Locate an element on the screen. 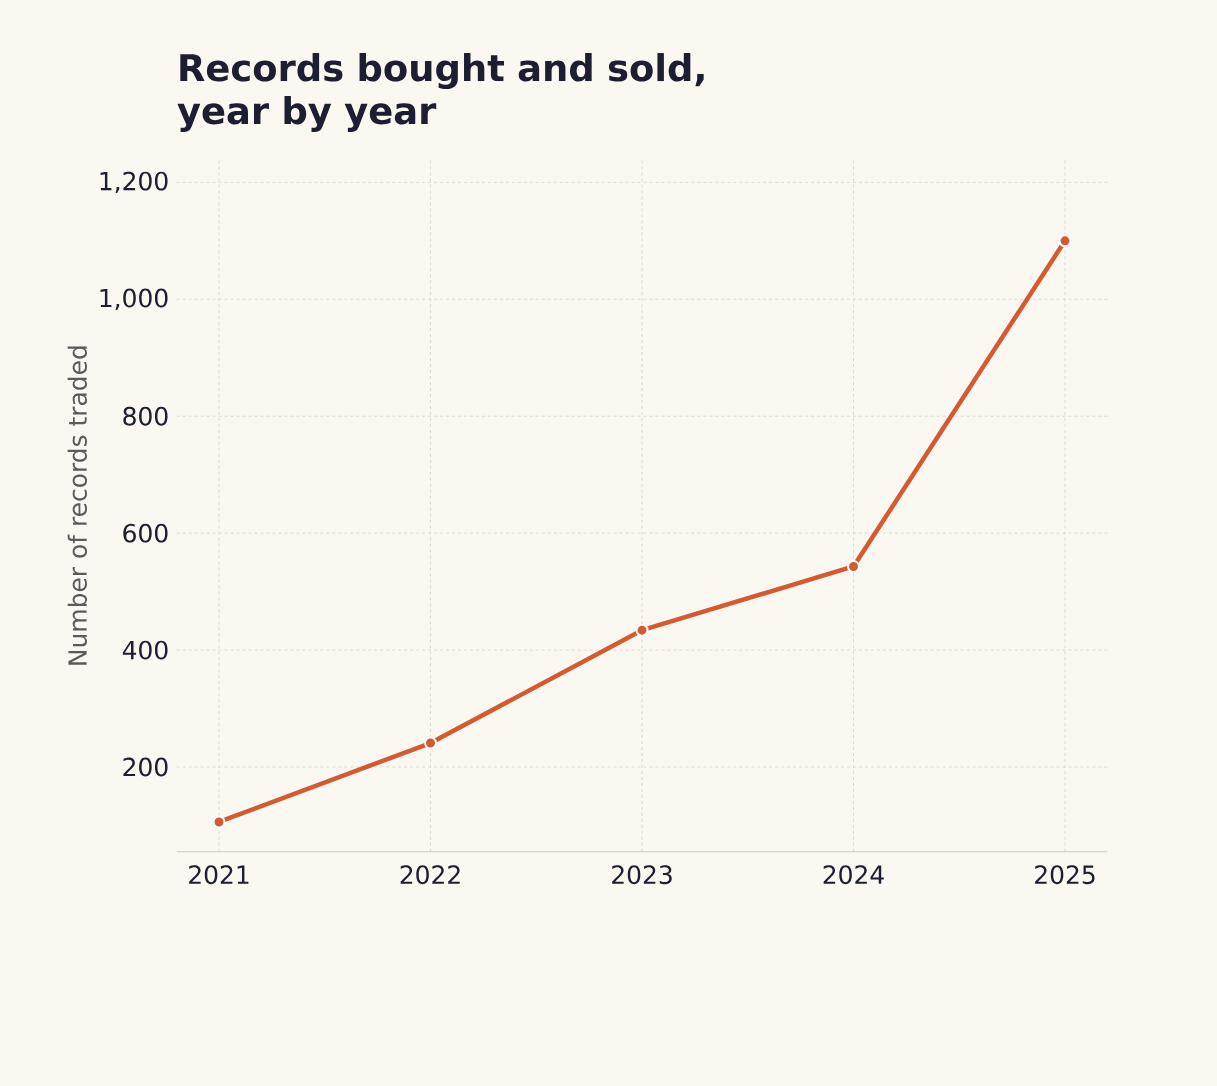 Image resolution: width=1217 pixels, height=1086 pixels. y-tick-label: 400 is located at coordinates (145, 650).